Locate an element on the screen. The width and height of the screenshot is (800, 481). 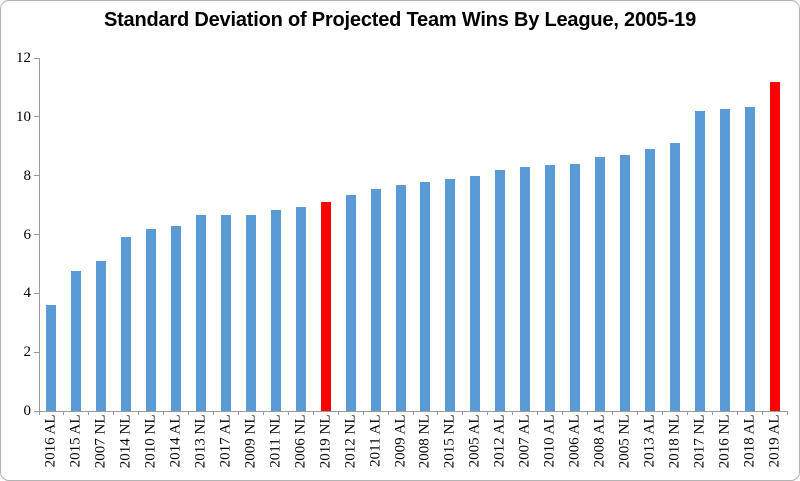
x-axis-tick-label: 2017 NL is located at coordinates (699, 441).